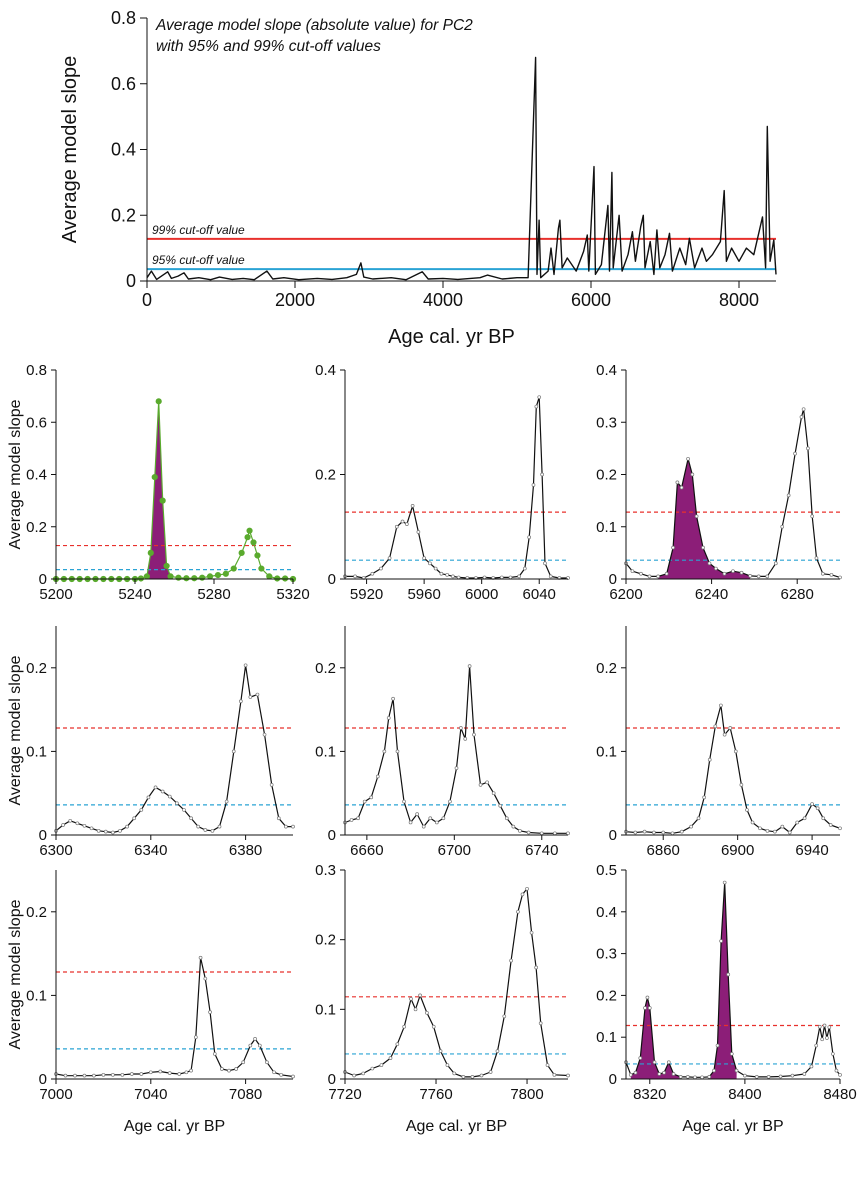 The width and height of the screenshot is (861, 1181). What do you see at coordinates (134, 594) in the screenshot?
I see `x-tick-label: 5240` at bounding box center [134, 594].